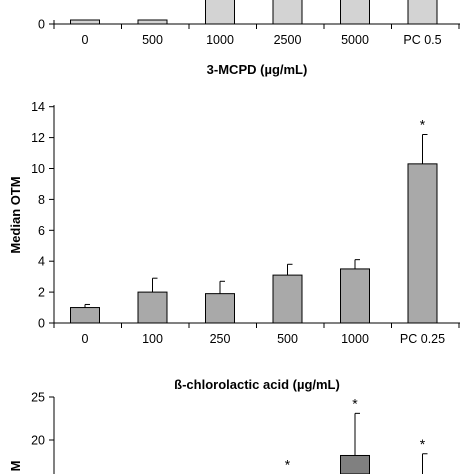  I want to click on y-tick-label: 14, so click(38, 107).